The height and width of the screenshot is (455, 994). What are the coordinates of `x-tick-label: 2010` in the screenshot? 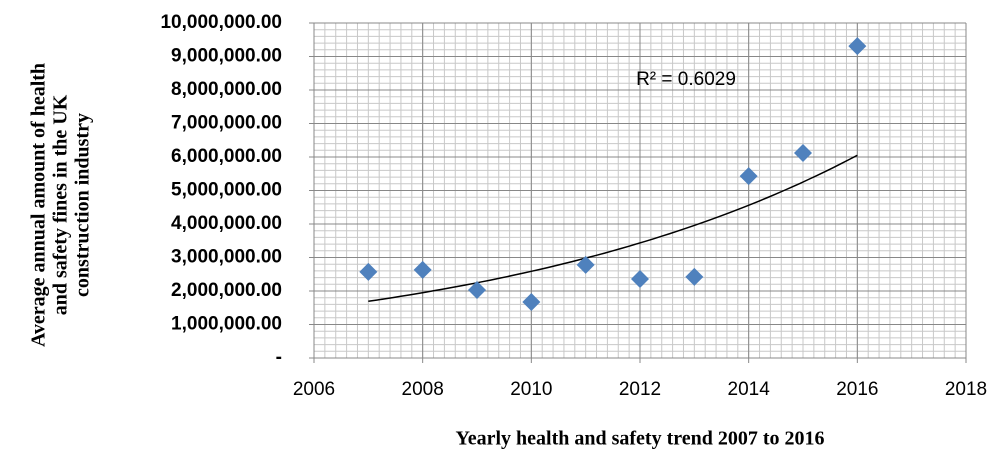 It's located at (531, 389).